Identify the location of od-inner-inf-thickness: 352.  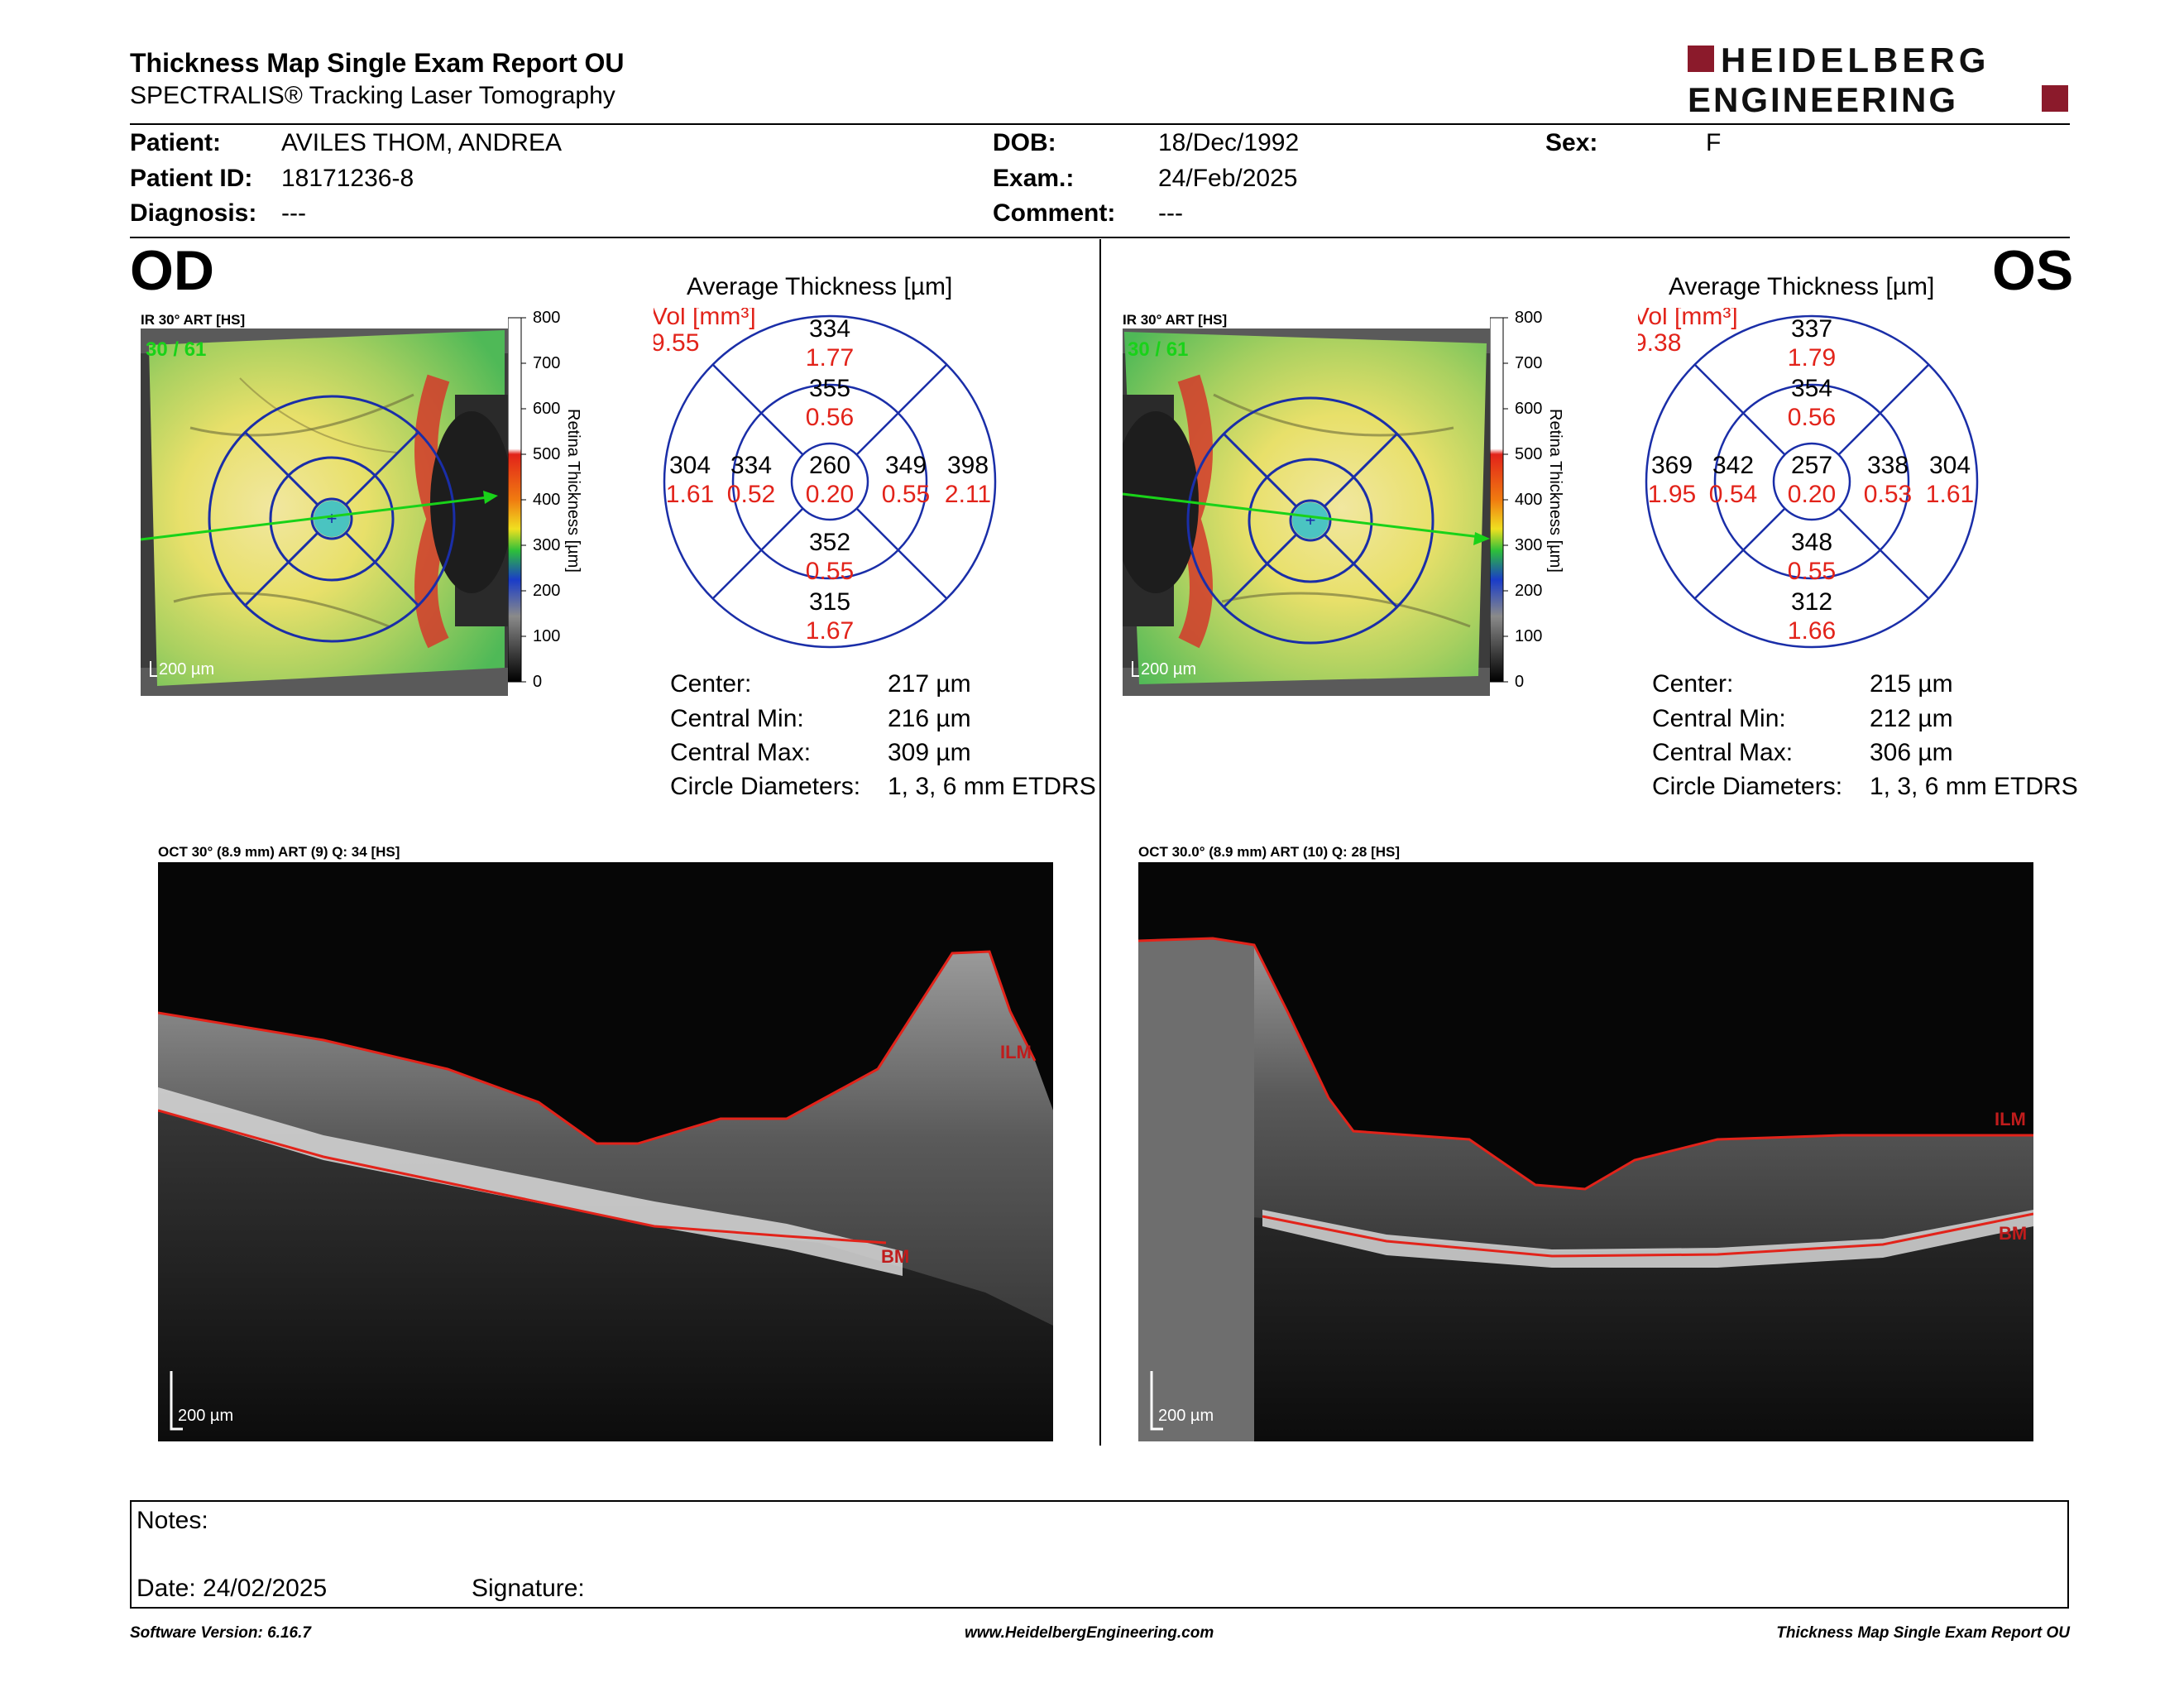
(829, 542).